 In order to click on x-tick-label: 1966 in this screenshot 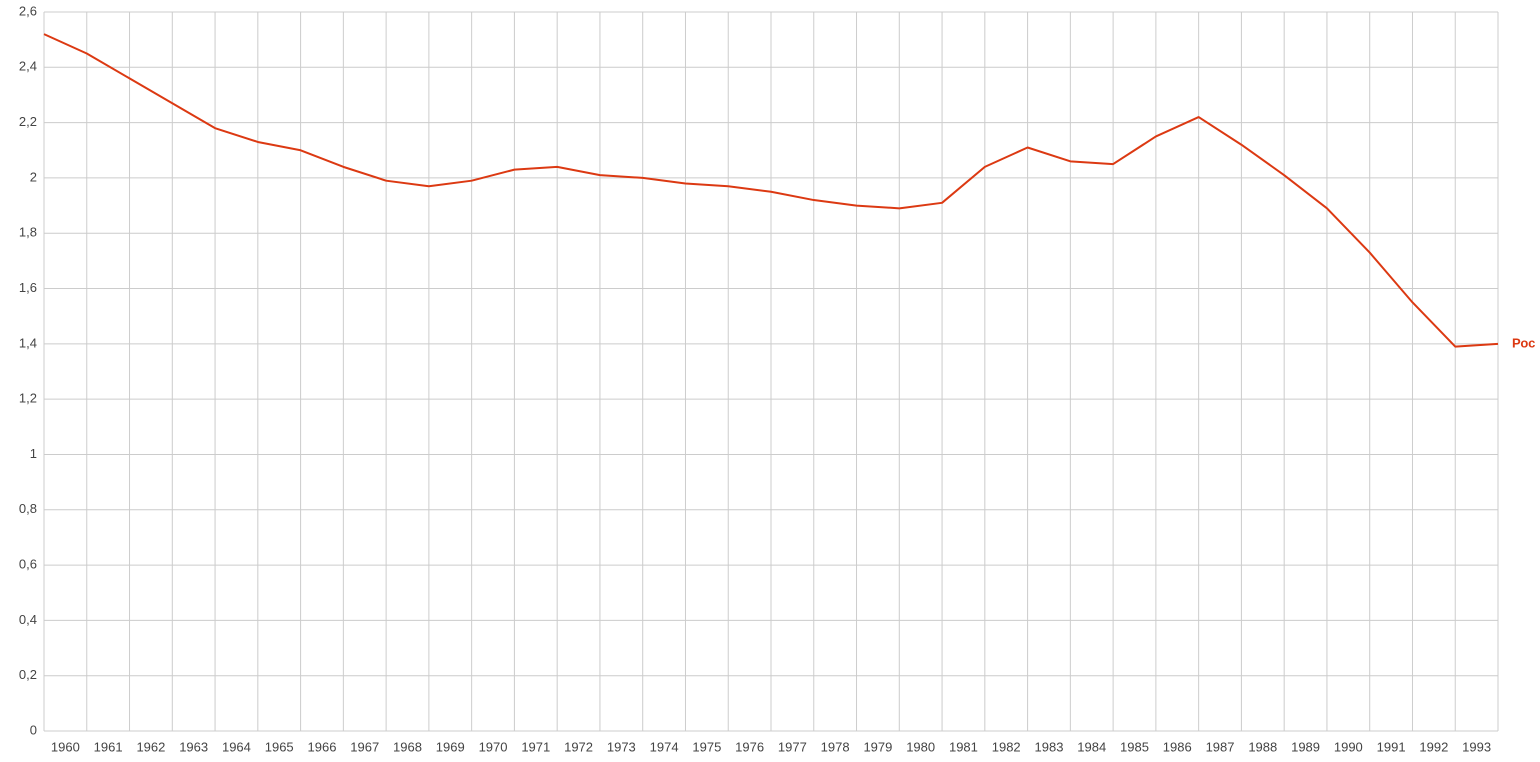, I will do `click(322, 746)`.